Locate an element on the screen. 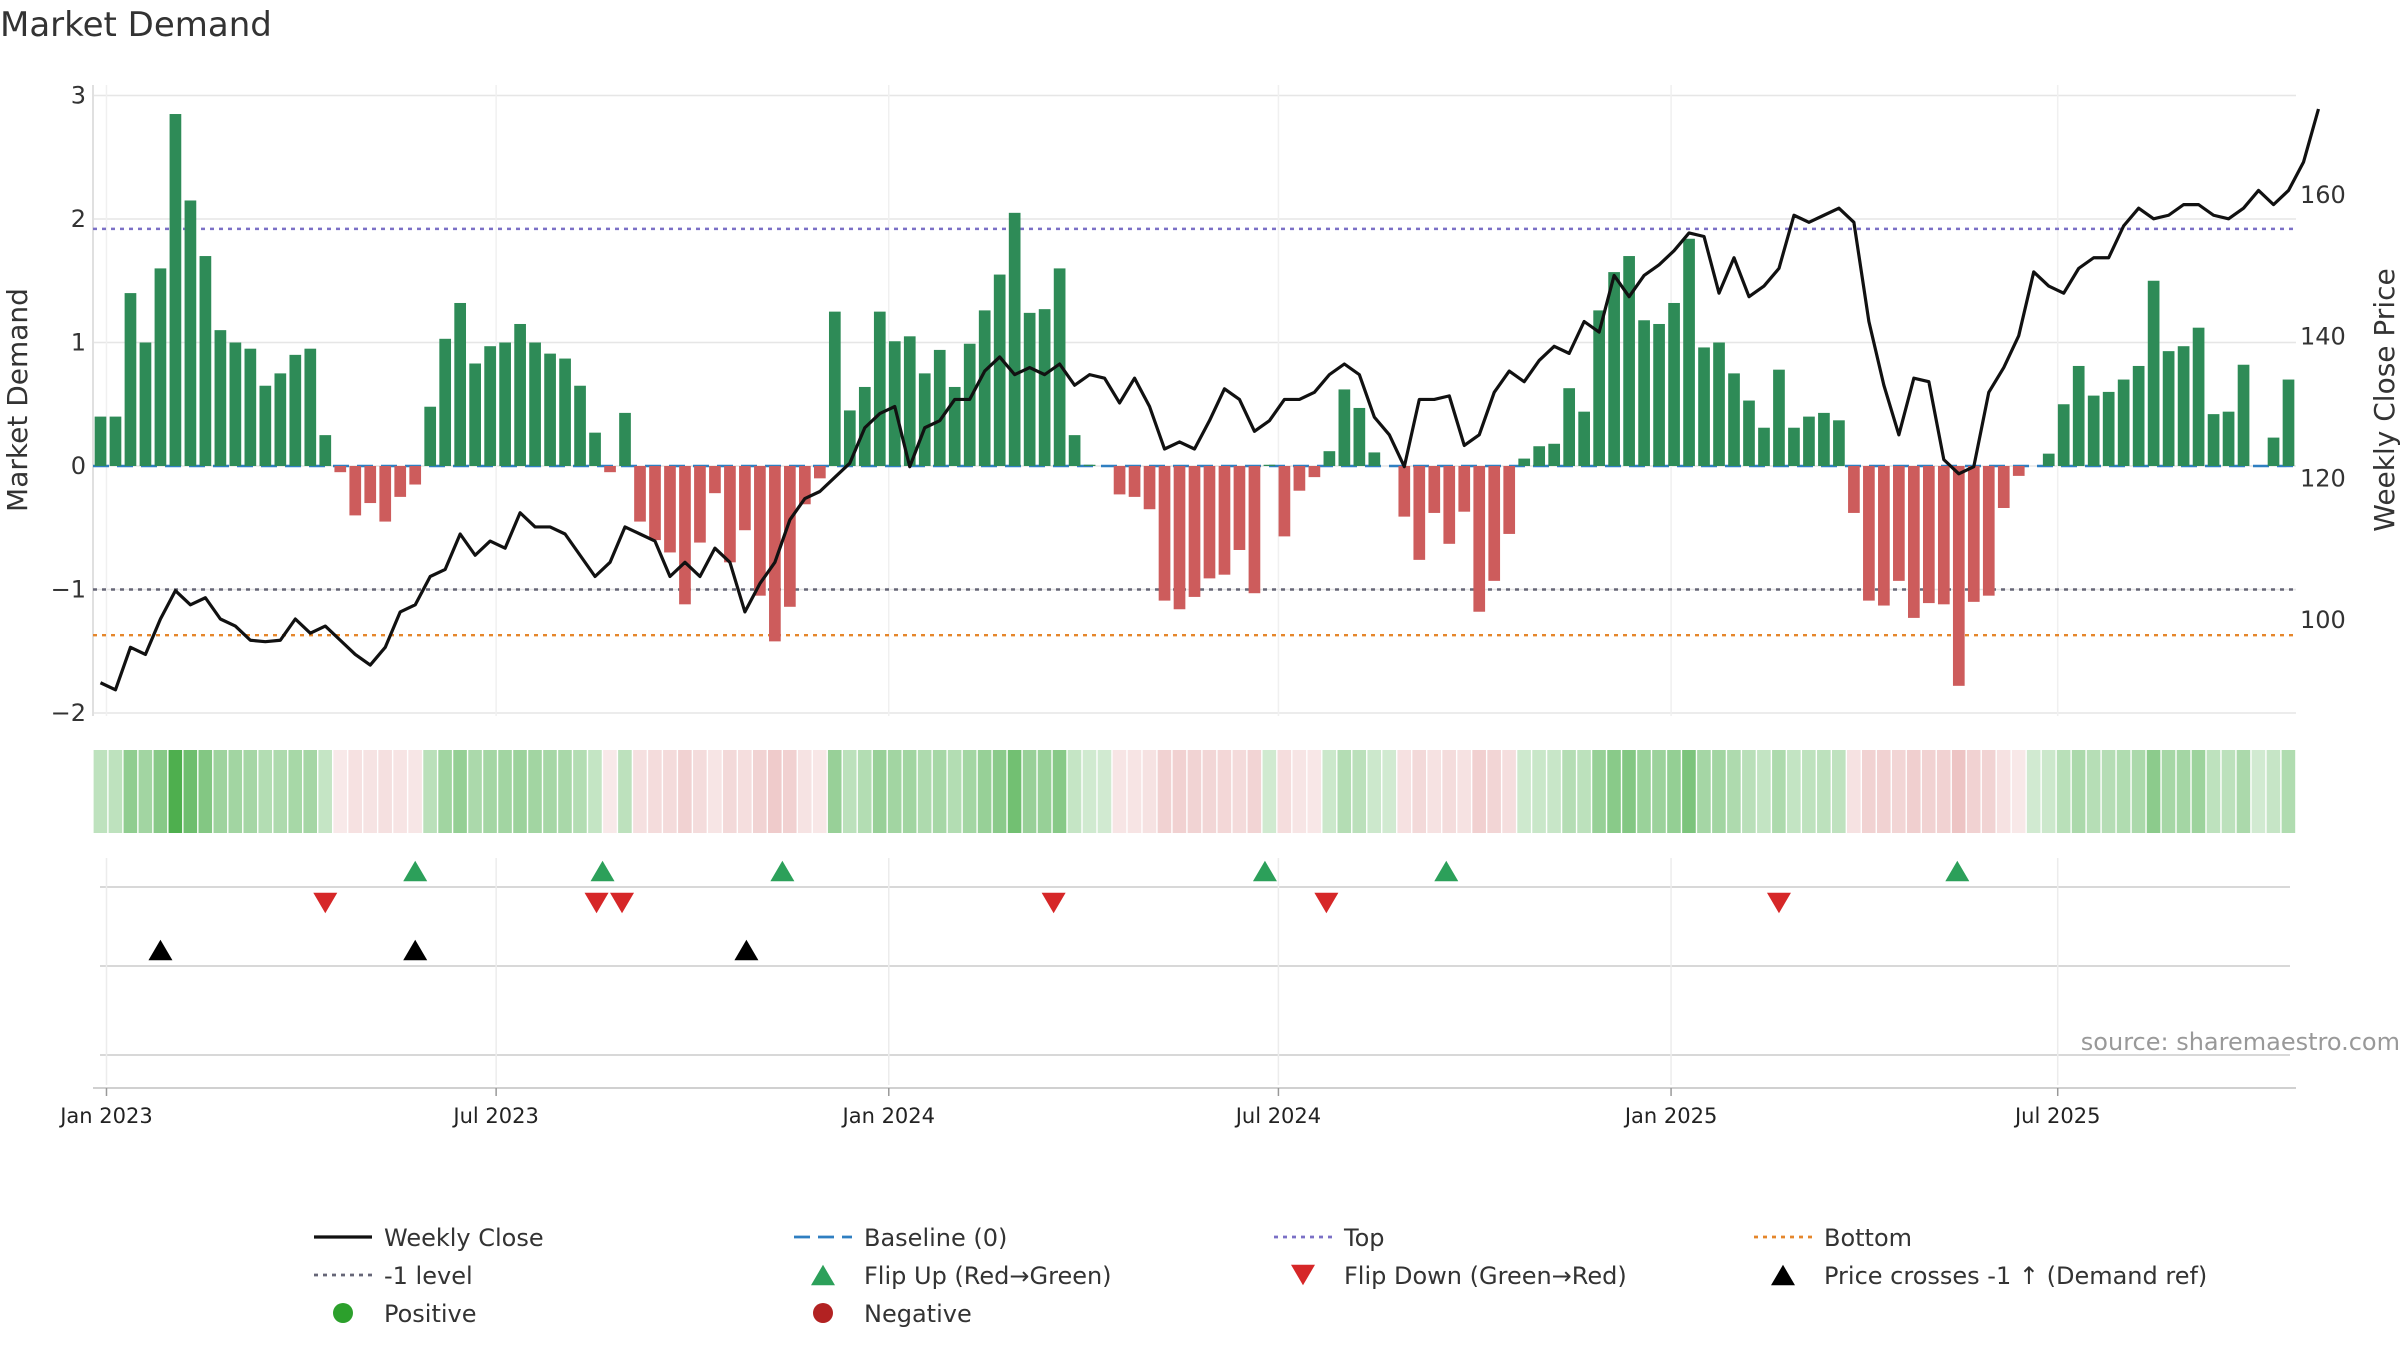 Image resolution: width=2400 pixels, height=1350 pixels. left-y-tick-label: −1 is located at coordinates (68, 590).